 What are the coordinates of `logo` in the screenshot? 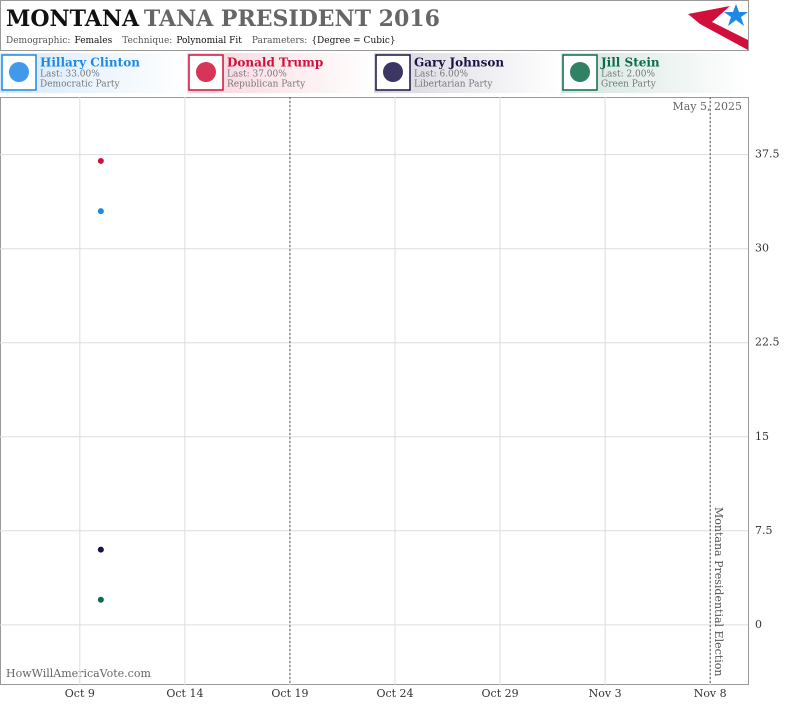 It's located at (718, 27).